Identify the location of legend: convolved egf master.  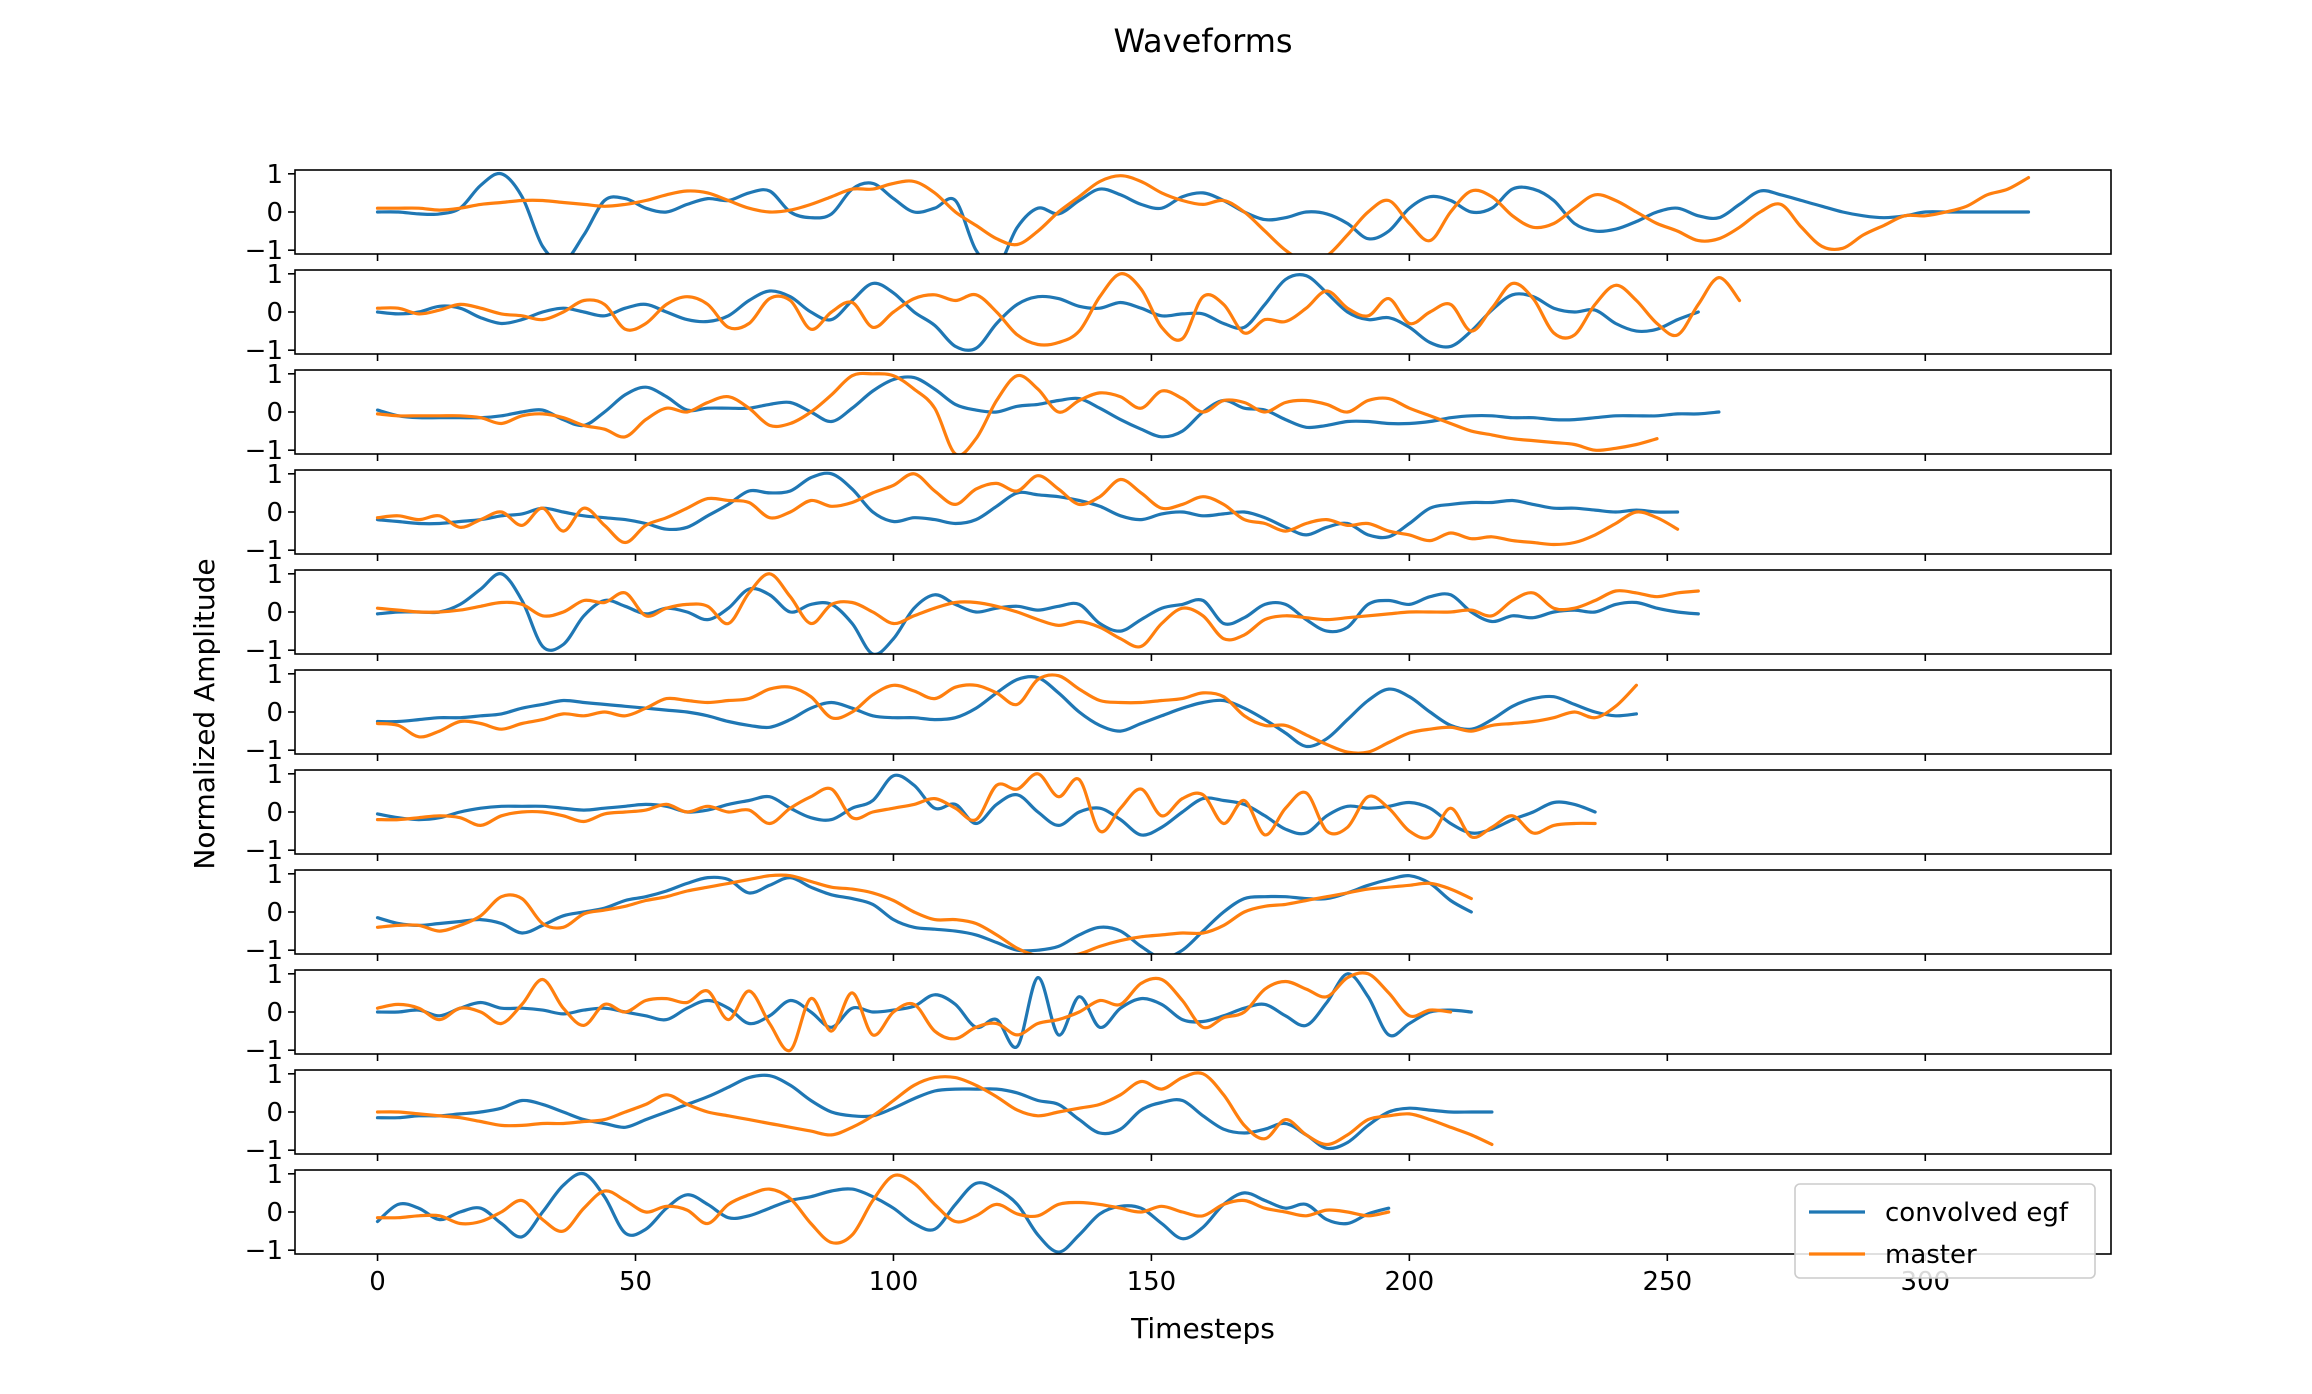
(1945, 1231).